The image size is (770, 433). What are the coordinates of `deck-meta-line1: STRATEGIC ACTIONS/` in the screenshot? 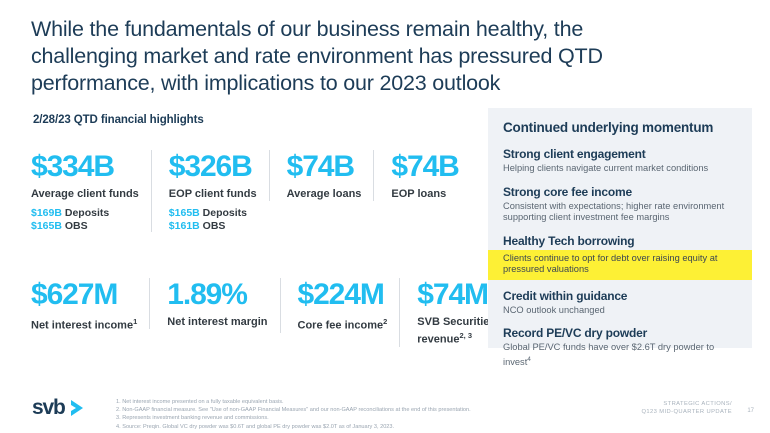 It's located at (697, 404).